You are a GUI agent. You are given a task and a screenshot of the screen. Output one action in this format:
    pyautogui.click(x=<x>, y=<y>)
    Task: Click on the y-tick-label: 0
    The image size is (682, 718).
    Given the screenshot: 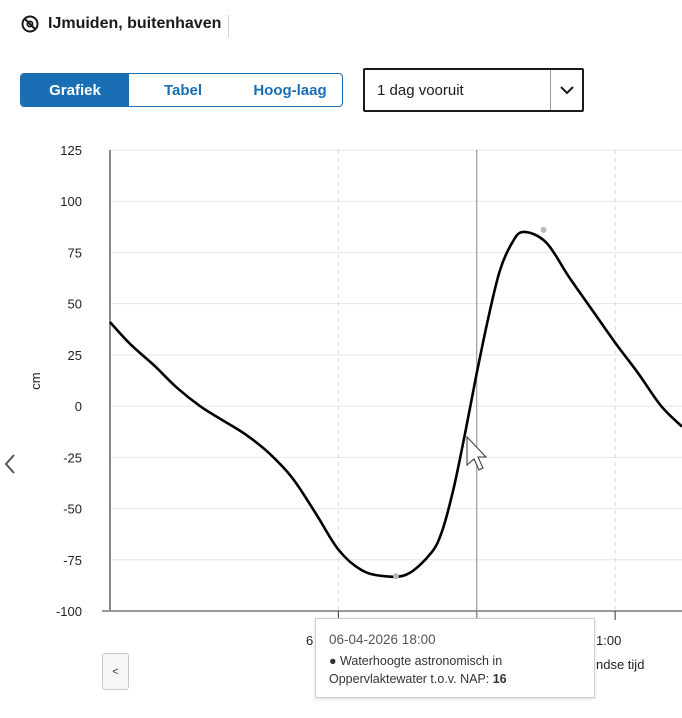 What is the action you would take?
    pyautogui.click(x=78, y=406)
    